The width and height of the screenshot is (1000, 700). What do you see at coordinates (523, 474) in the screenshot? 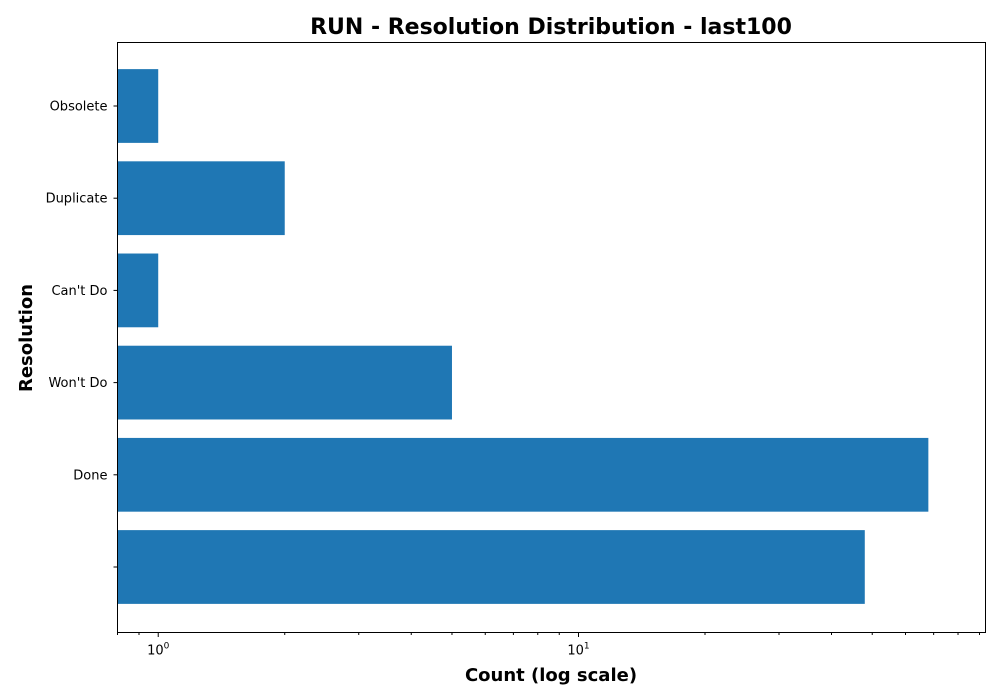
I see `bar-done` at bounding box center [523, 474].